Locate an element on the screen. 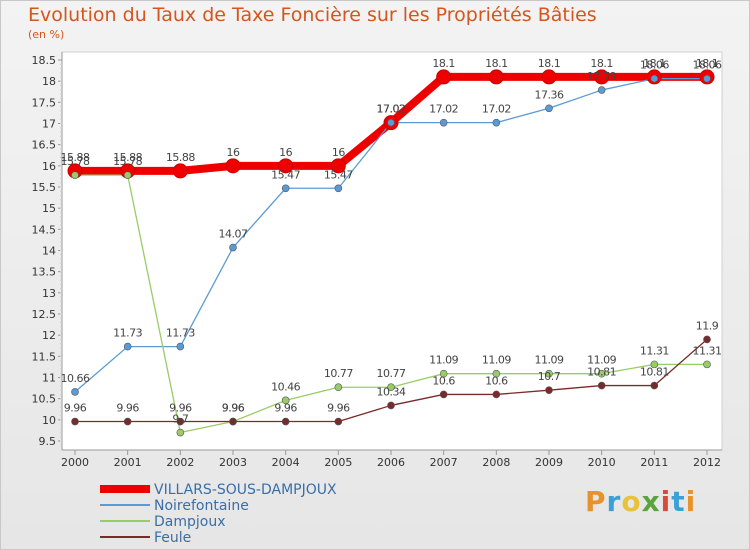 Image resolution: width=750 pixels, height=550 pixels. legend-label: Feule is located at coordinates (172, 538).